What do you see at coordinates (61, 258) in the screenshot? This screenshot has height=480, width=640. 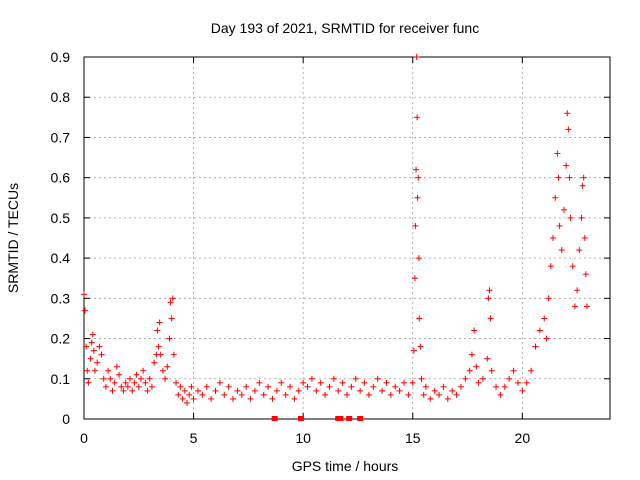 I see `y-tick-label: 0.4` at bounding box center [61, 258].